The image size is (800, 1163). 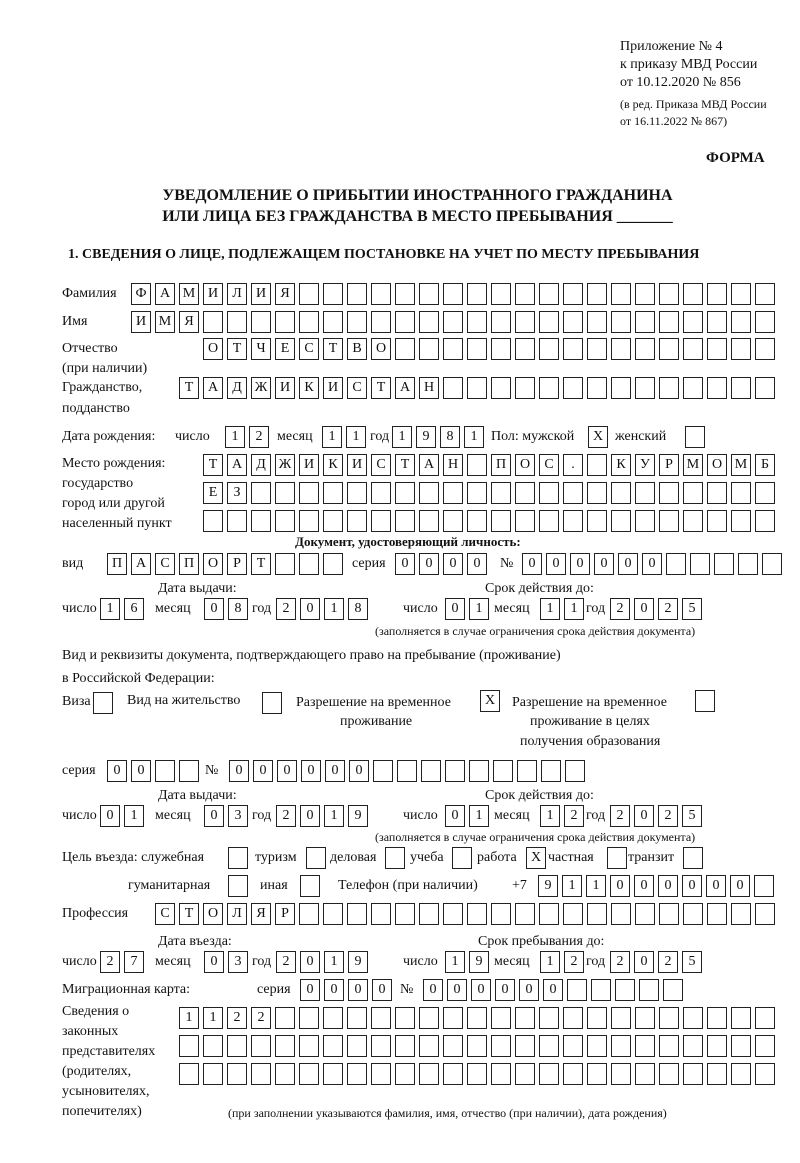 I want to click on char-box: З, so click(x=237, y=493).